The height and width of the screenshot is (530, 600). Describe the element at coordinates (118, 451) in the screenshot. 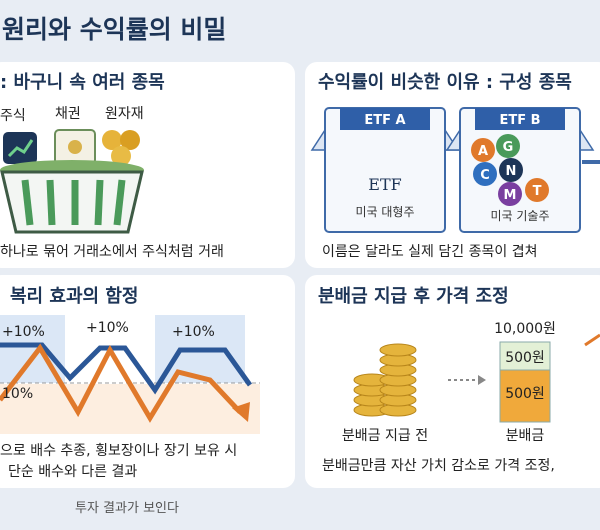

I see `panel-caption: 으로 배수 추종, 횡보장이나 장기 보유 시` at that location.